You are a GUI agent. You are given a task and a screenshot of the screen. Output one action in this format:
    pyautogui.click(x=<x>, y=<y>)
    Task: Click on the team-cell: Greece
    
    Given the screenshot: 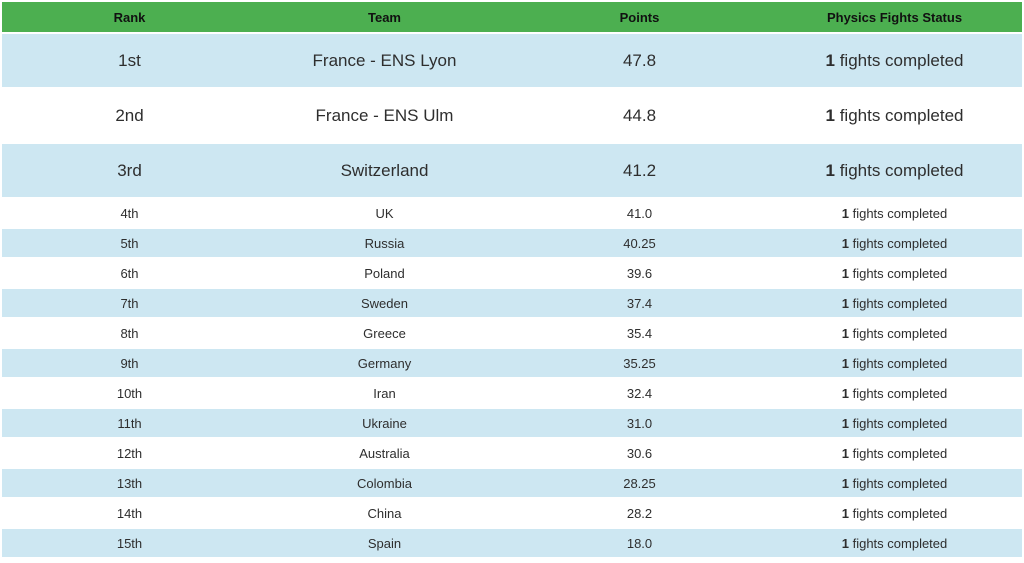 What is the action you would take?
    pyautogui.click(x=384, y=333)
    